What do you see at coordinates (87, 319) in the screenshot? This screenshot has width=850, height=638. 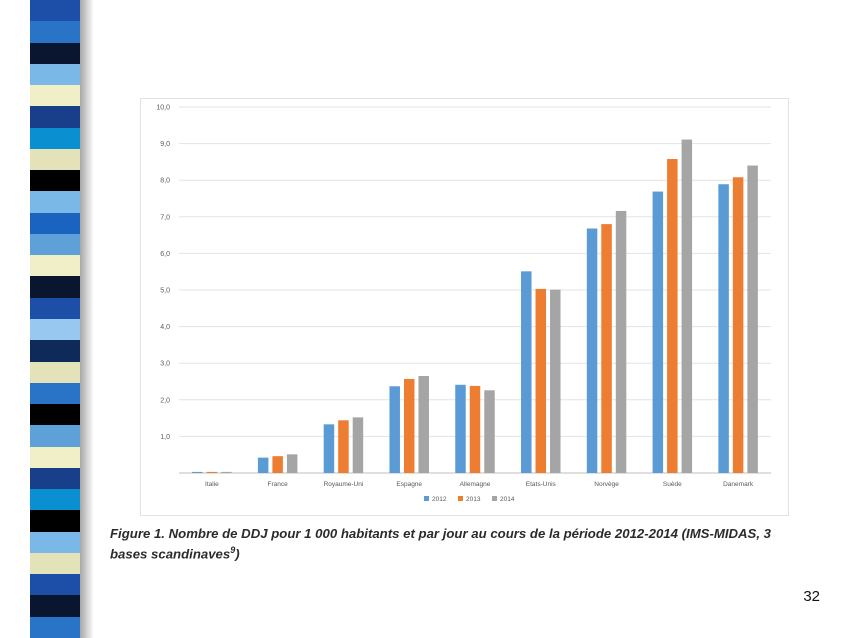 I see `stripe-shadow` at bounding box center [87, 319].